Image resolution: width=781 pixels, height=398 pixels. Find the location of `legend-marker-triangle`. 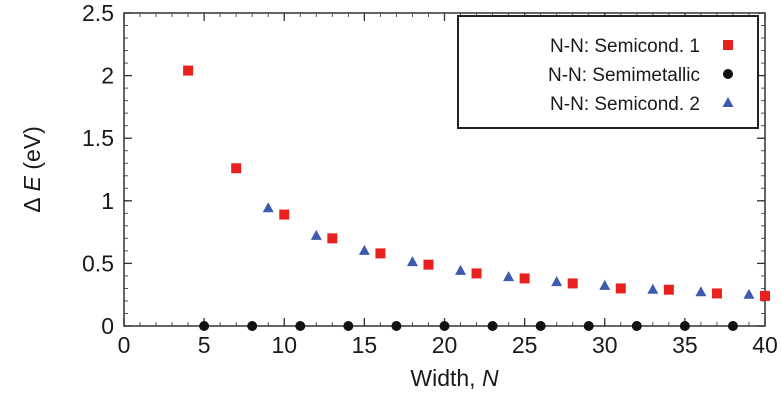

legend-marker-triangle is located at coordinates (728, 102).